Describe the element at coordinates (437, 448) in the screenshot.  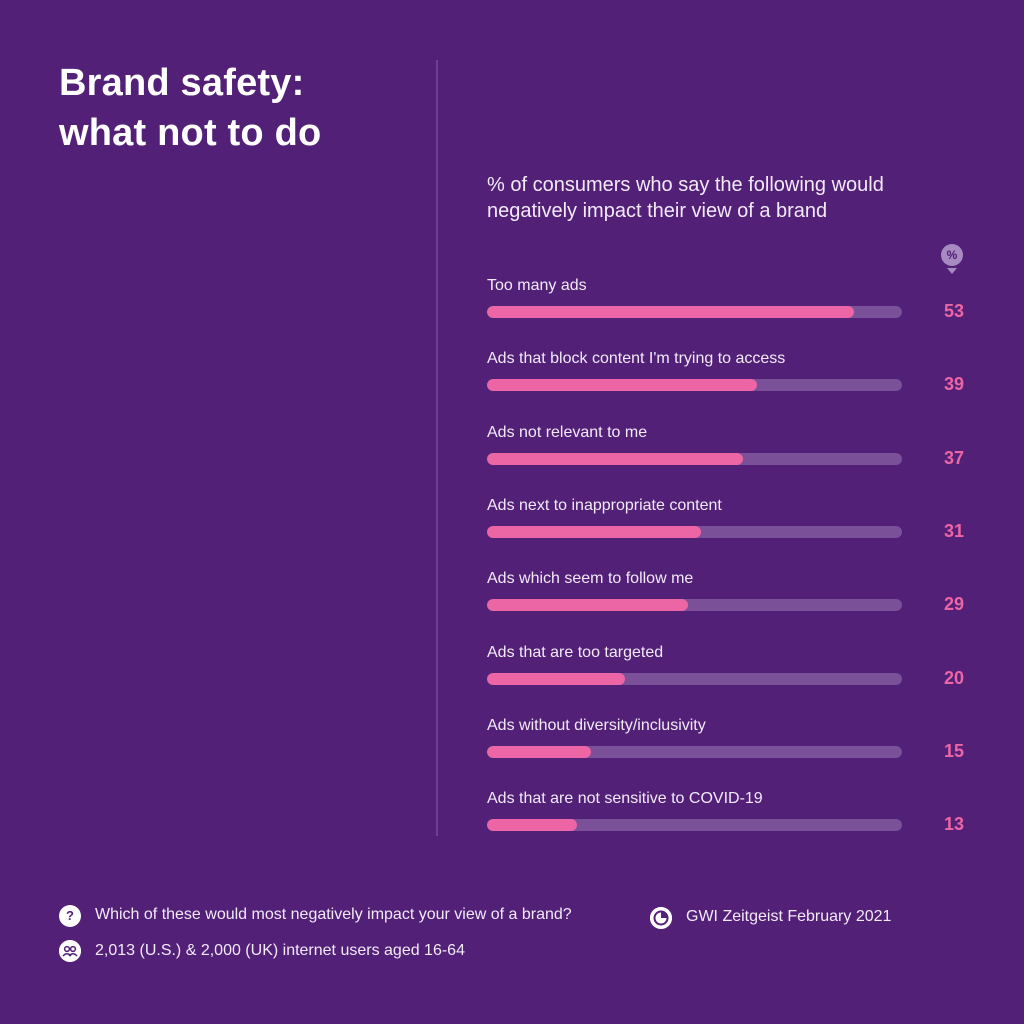
I see `vertical-divider` at that location.